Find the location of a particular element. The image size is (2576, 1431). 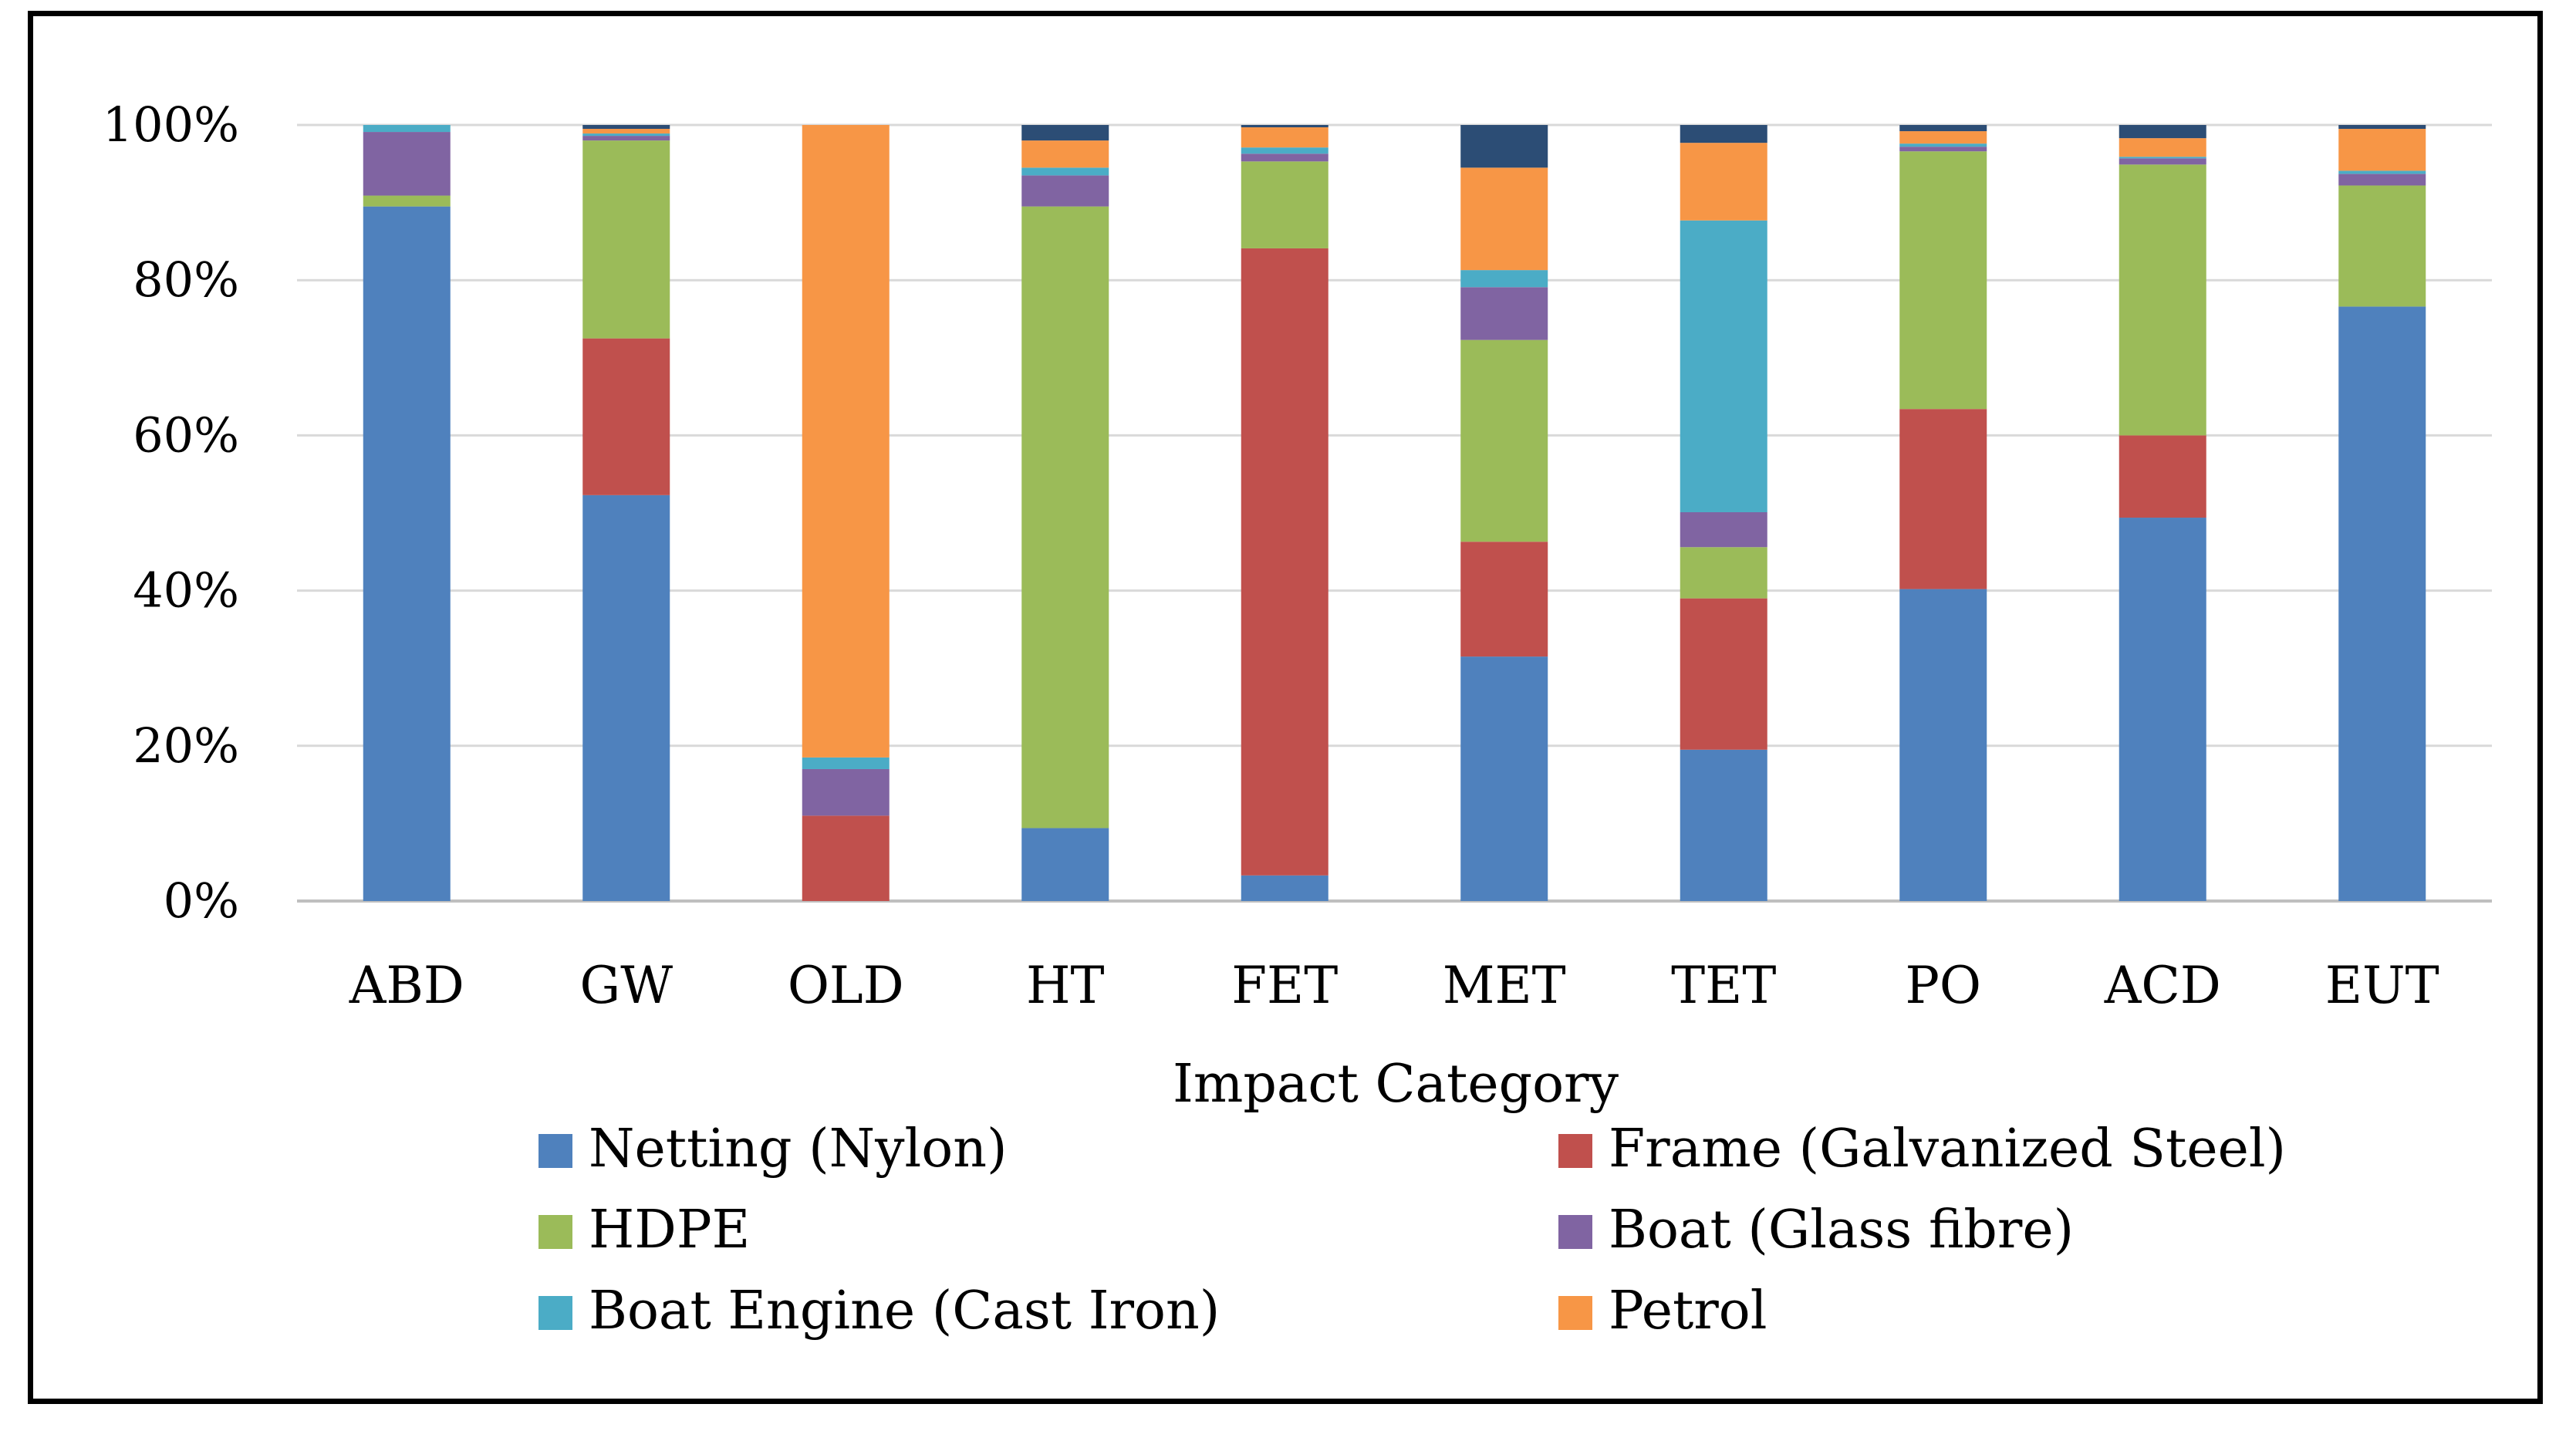

legend-label: HDPE is located at coordinates (669, 1230).